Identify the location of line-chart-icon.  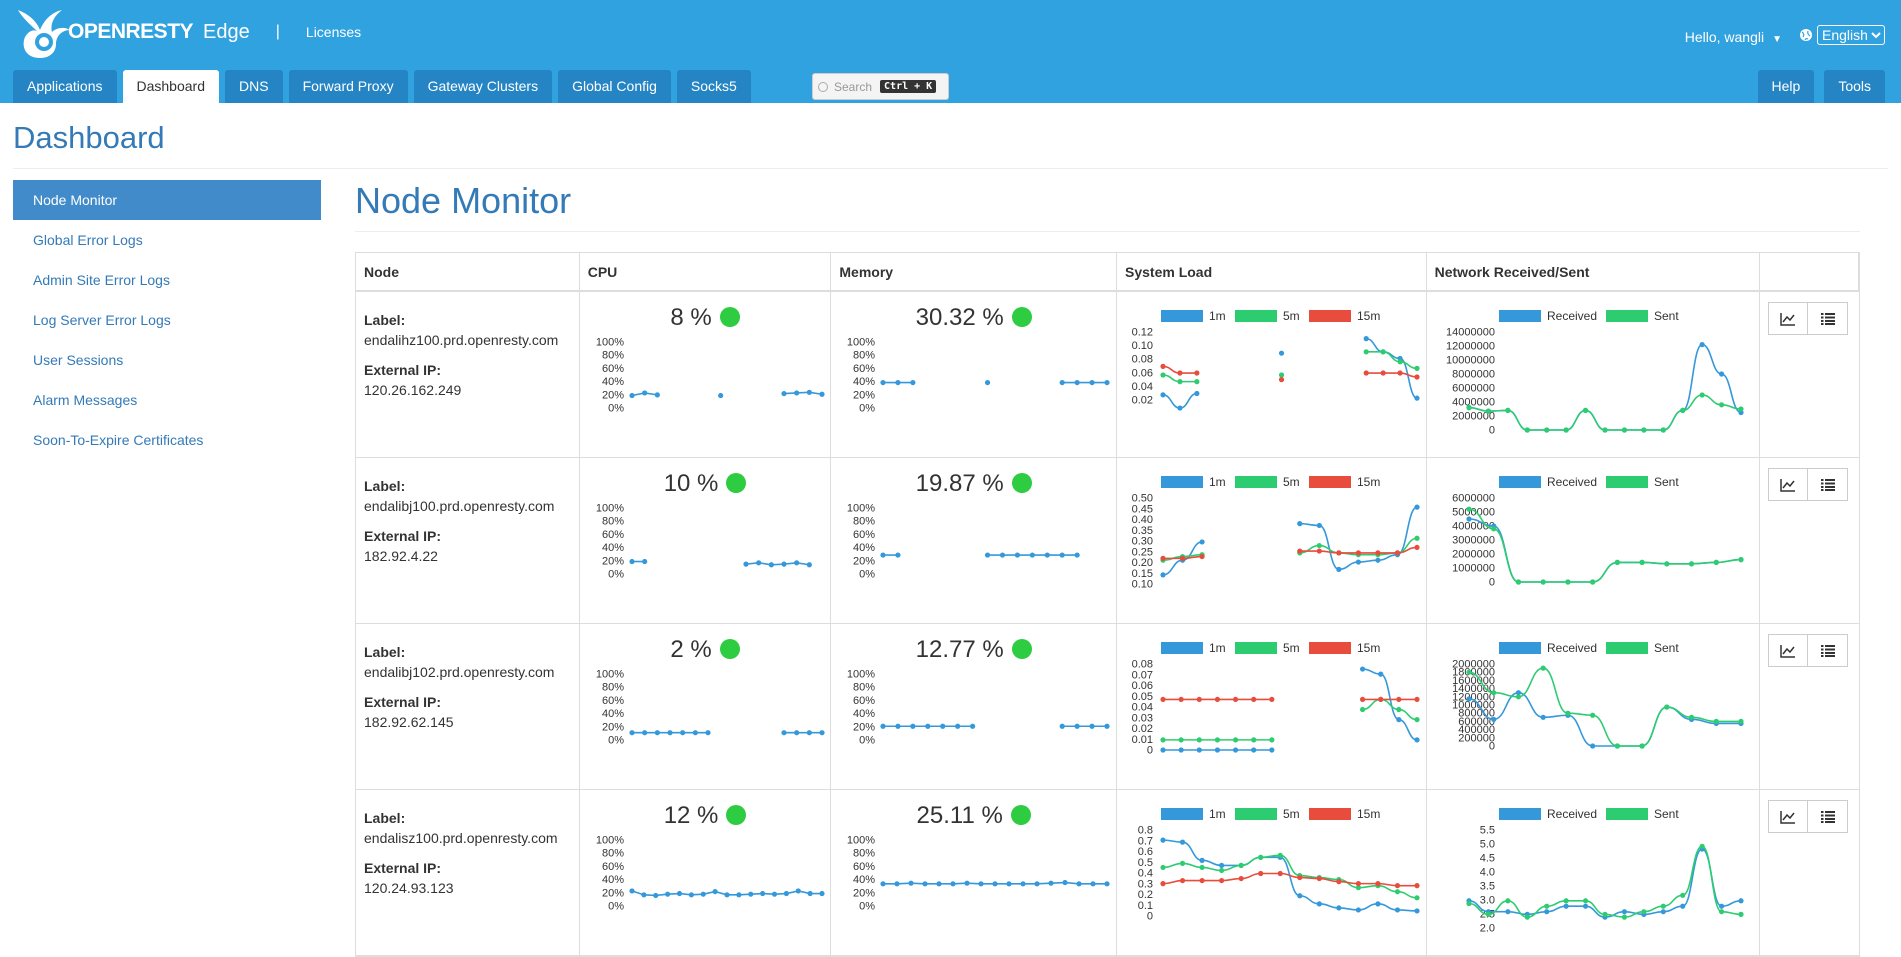
(1788, 485).